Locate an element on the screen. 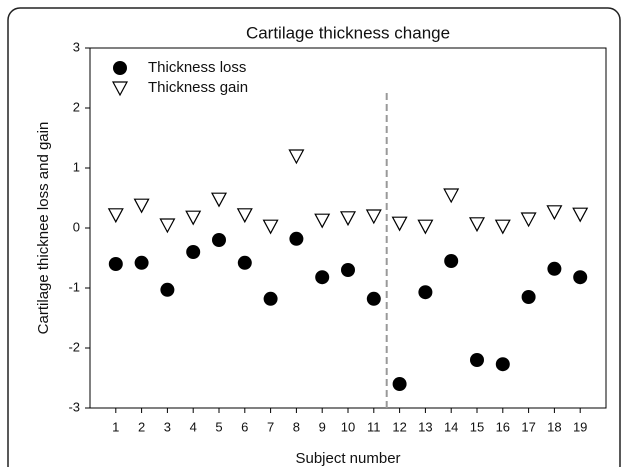 Image resolution: width=627 pixels, height=467 pixels. x-tick-label: 3 is located at coordinates (167, 426).